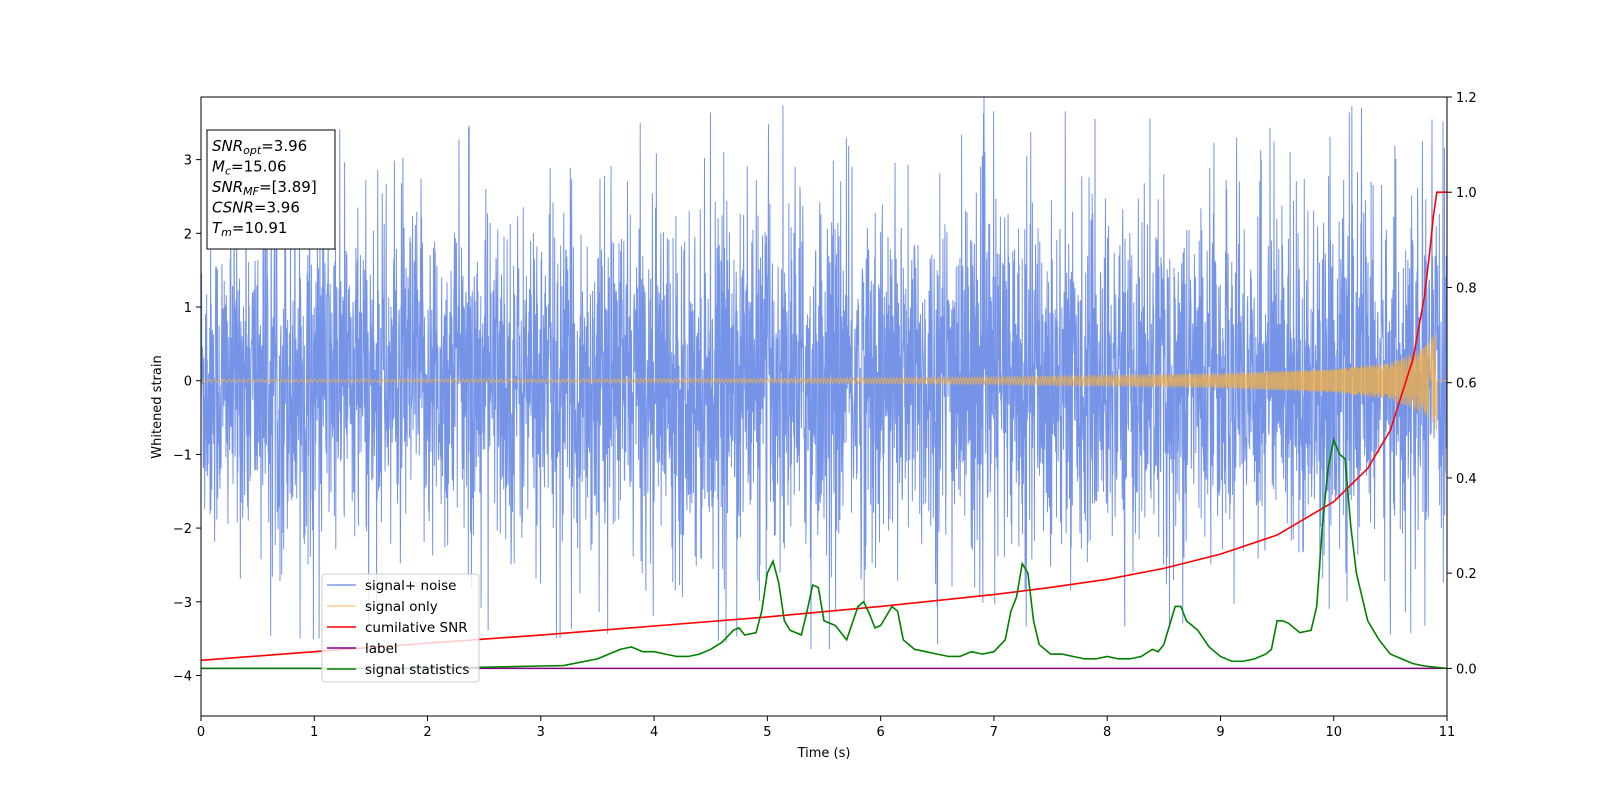 The height and width of the screenshot is (800, 1600). I want to click on y-axis-label: Whitened strain, so click(157, 406).